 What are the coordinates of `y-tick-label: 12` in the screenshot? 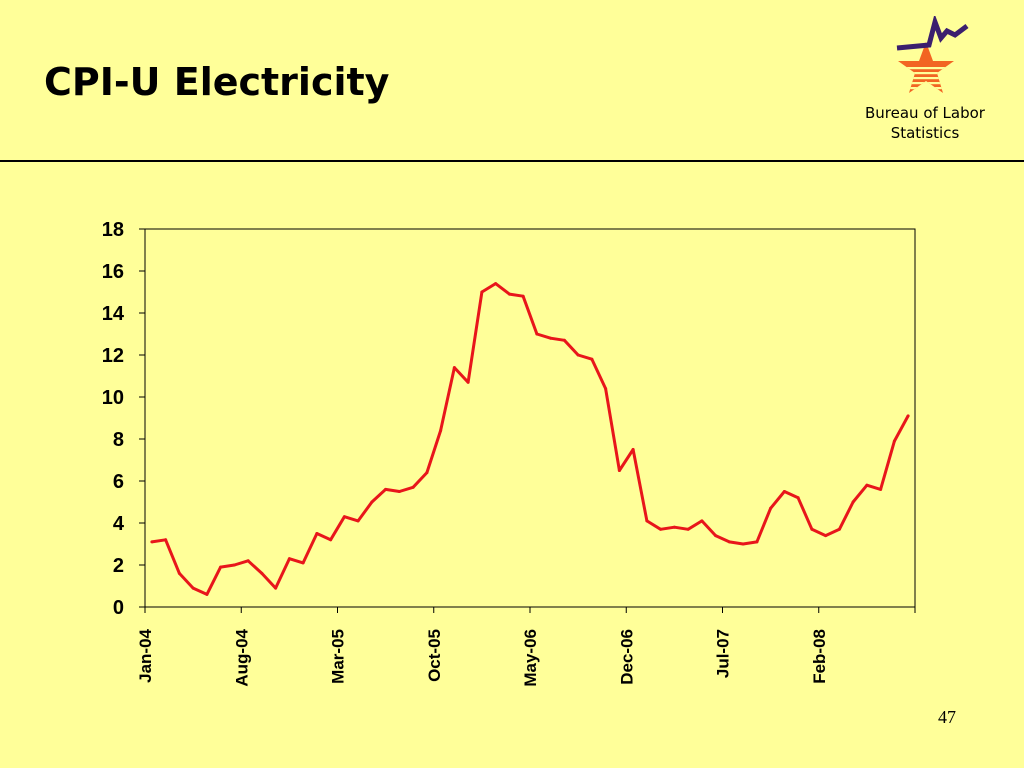 It's located at (113, 356).